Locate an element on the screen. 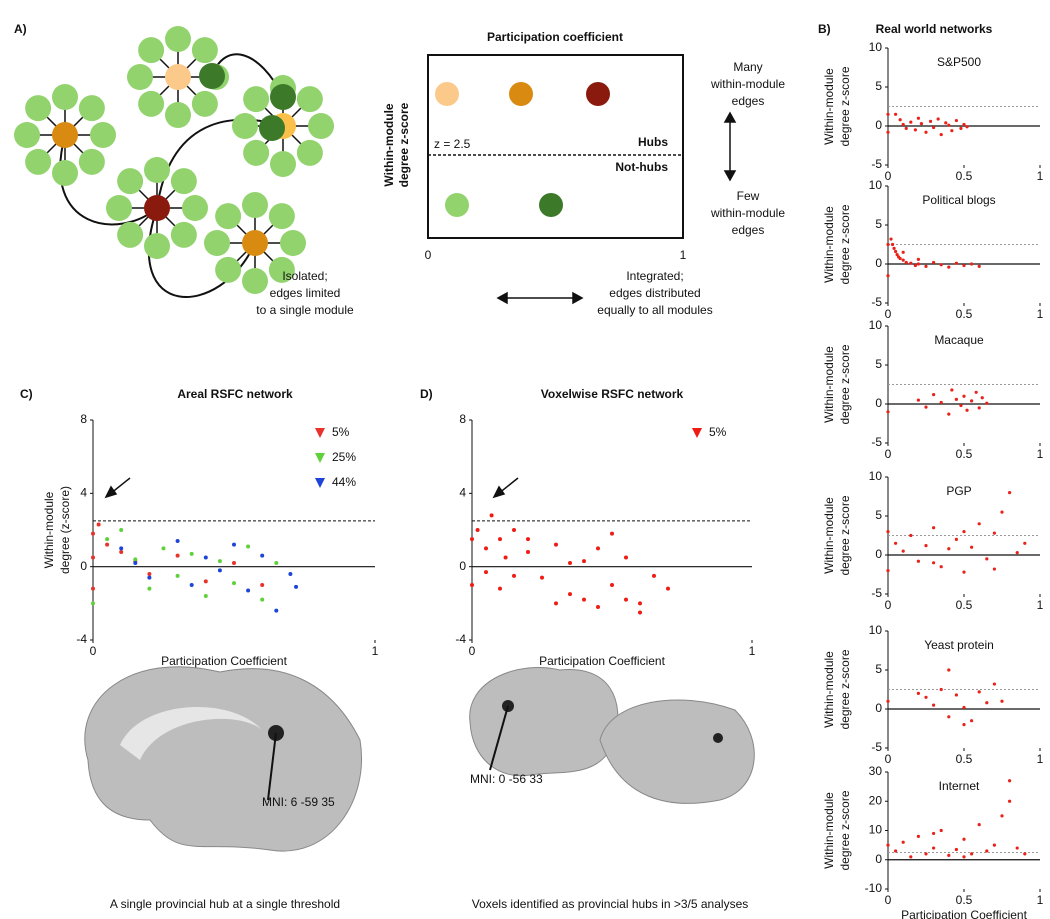 Image resolution: width=1050 pixels, height=919 pixels. chart-title: Macaque is located at coordinates (959, 340).